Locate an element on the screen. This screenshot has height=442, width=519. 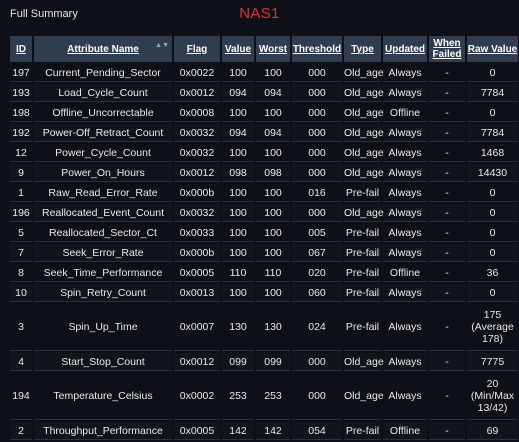
column-header-label: Worst is located at coordinates (273, 49).